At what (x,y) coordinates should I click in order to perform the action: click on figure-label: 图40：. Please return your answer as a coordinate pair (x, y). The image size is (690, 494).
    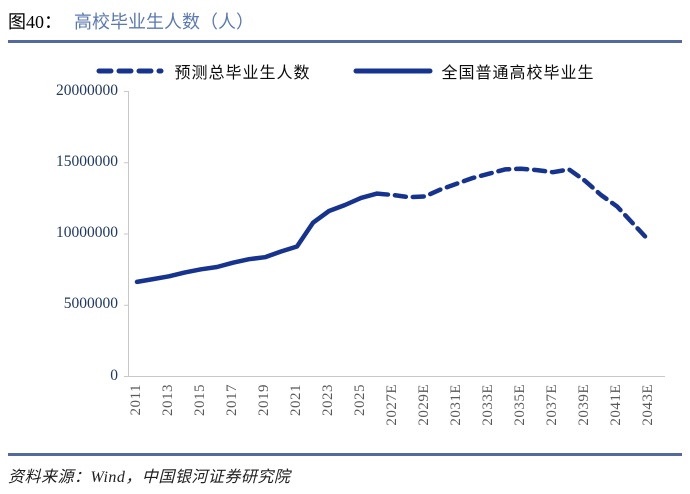
    Looking at the image, I should click on (35, 22).